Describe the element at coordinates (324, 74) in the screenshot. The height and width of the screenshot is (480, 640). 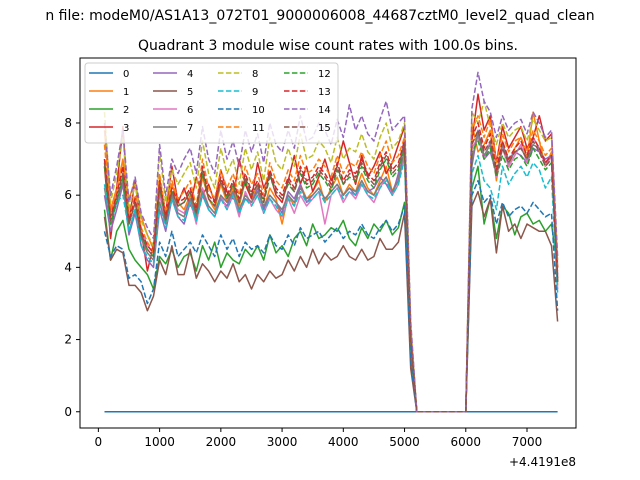
I see `legend-label-12: 12` at that location.